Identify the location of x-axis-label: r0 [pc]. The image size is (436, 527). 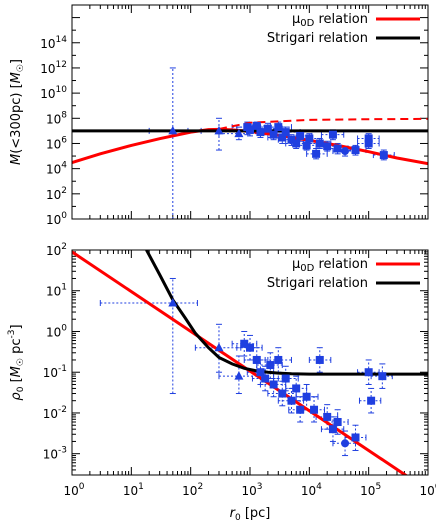
(250, 514).